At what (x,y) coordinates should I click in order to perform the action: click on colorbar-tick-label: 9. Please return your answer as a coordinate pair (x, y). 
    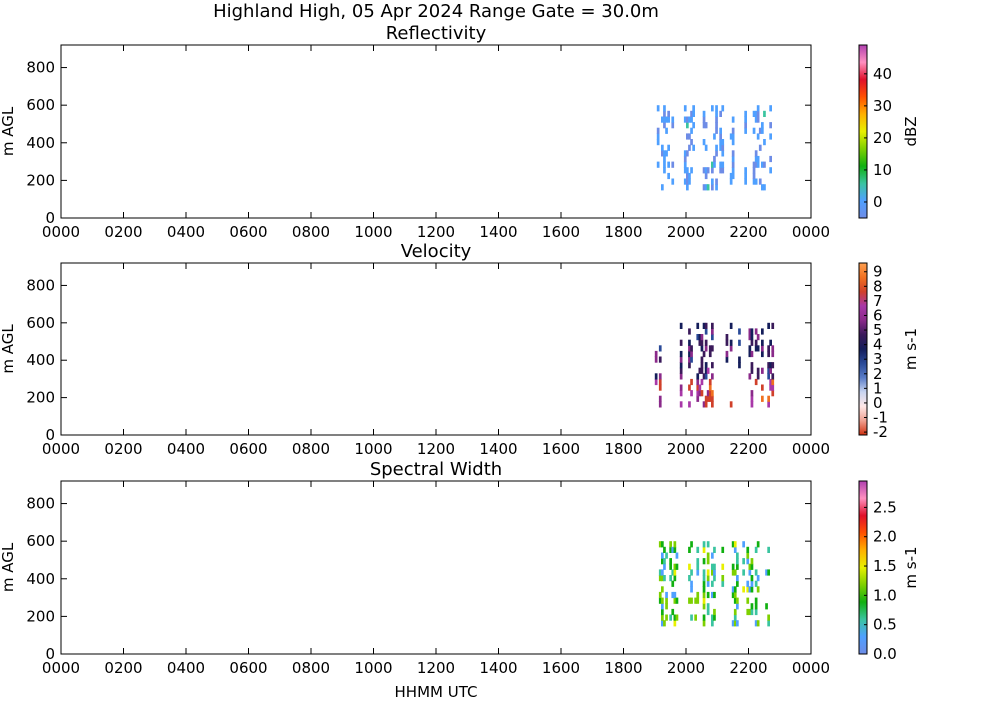
    Looking at the image, I should click on (878, 272).